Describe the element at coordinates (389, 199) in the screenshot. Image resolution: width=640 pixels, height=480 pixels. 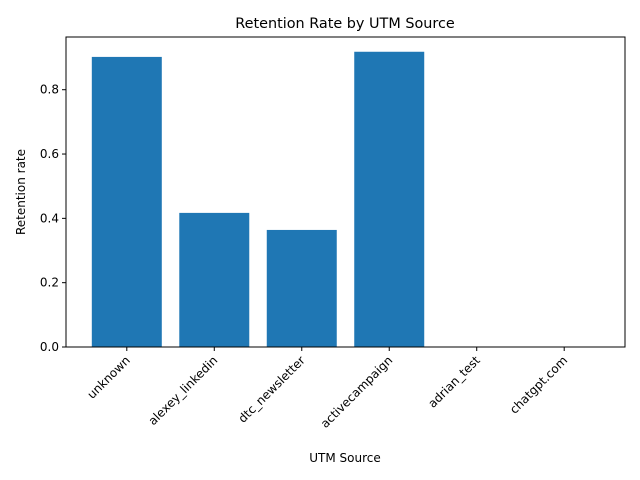
I see `bar-activecampaign` at that location.